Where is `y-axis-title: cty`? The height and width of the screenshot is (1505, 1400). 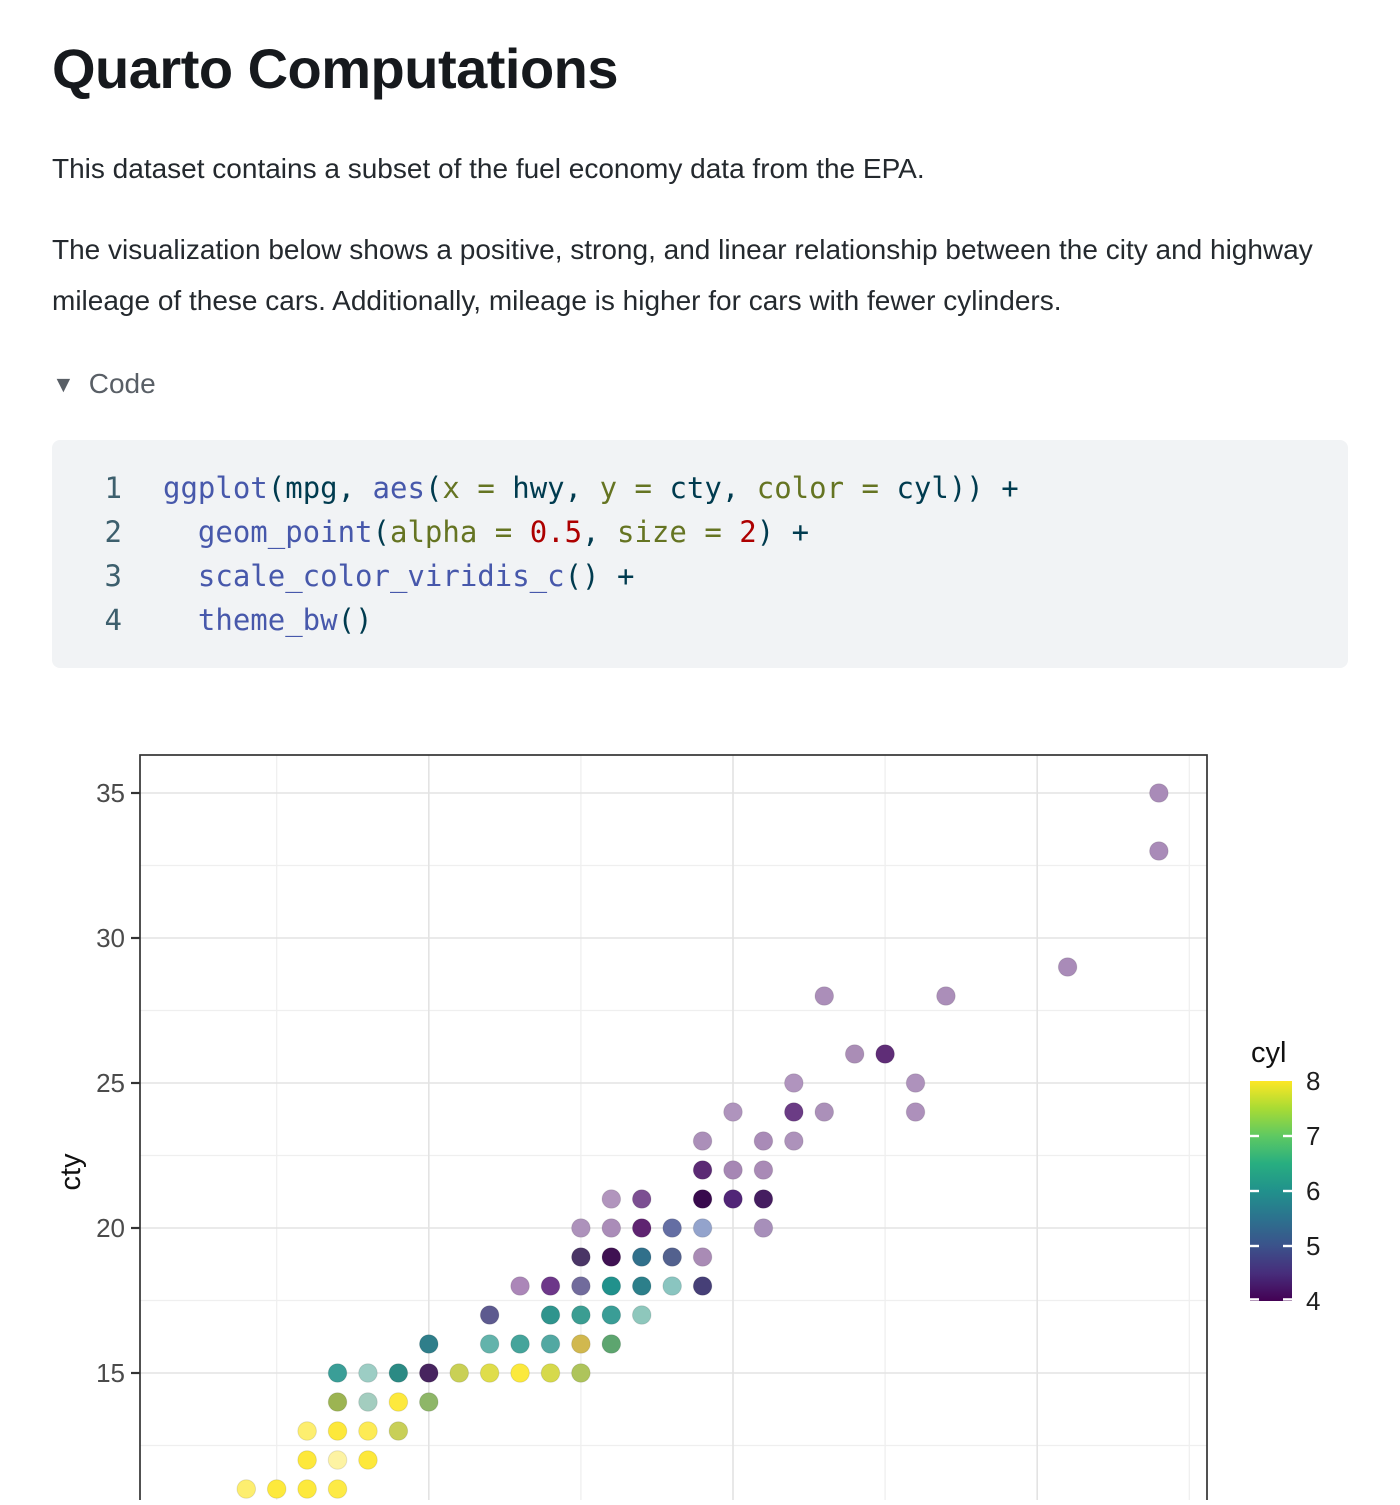
y-axis-title: cty is located at coordinates (71, 1172).